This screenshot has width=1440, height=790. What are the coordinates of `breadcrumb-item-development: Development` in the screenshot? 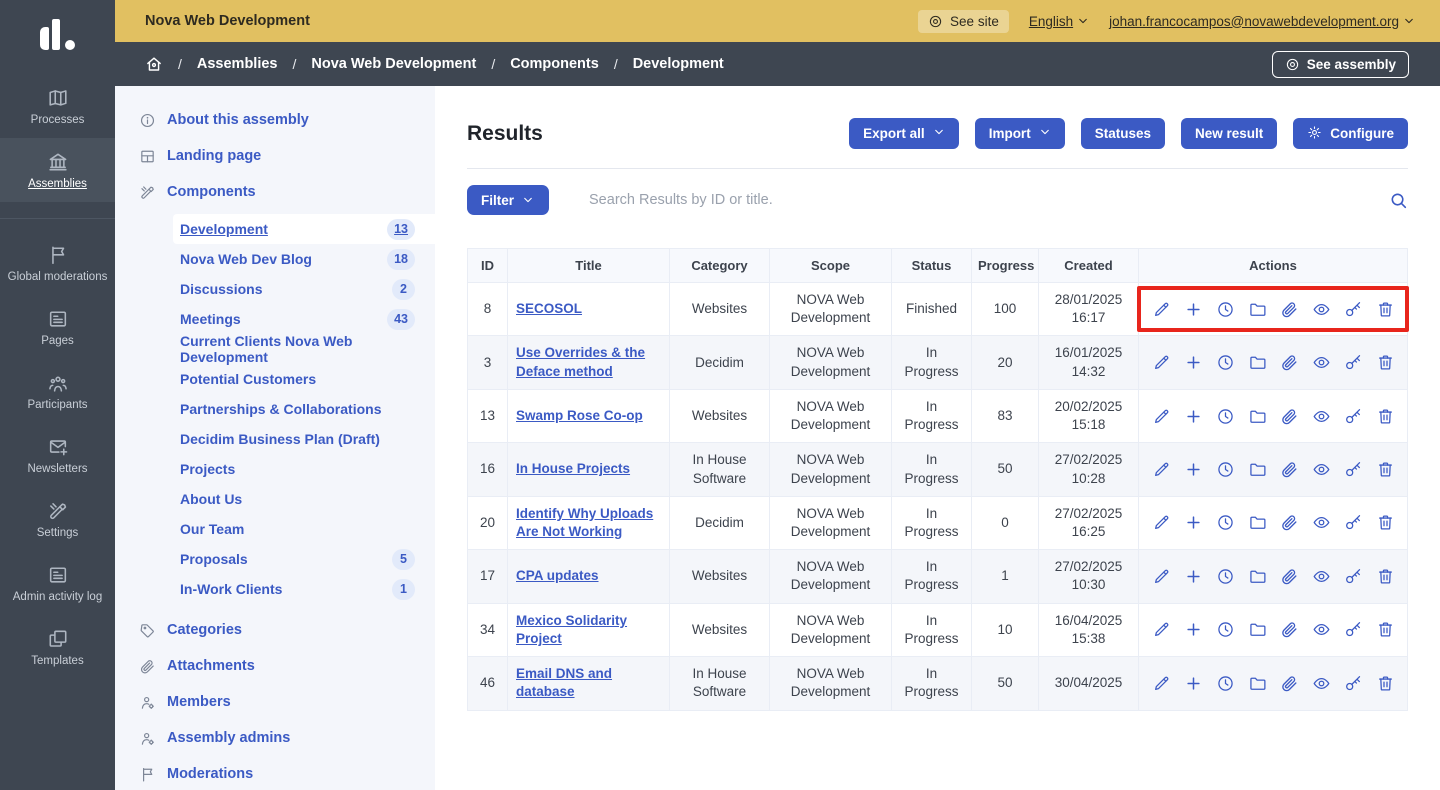 It's located at (678, 64).